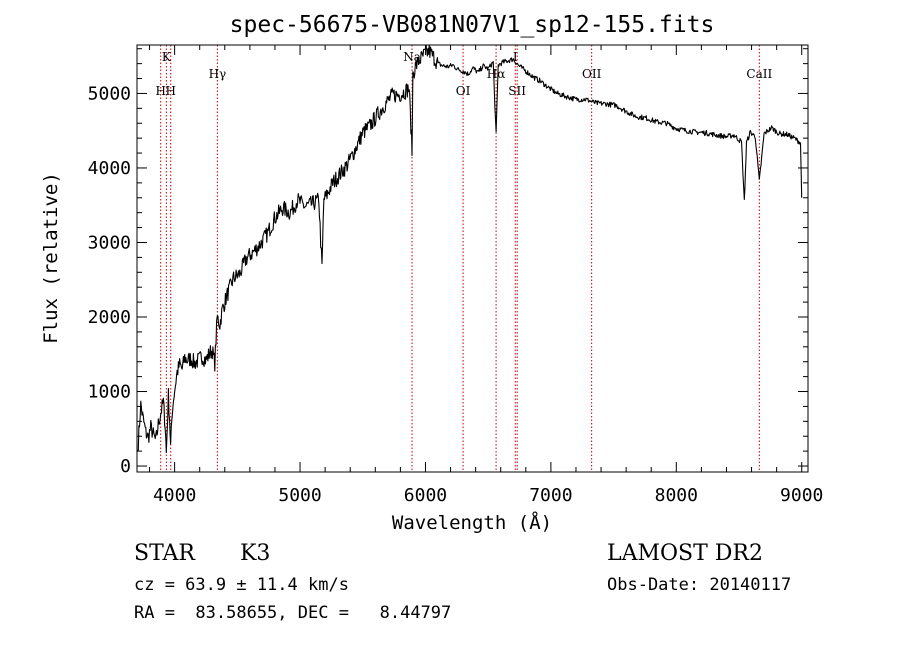 Image resolution: width=900 pixels, height=649 pixels. Describe the element at coordinates (109, 317) in the screenshot. I see `y-tick-label: 2000` at that location.